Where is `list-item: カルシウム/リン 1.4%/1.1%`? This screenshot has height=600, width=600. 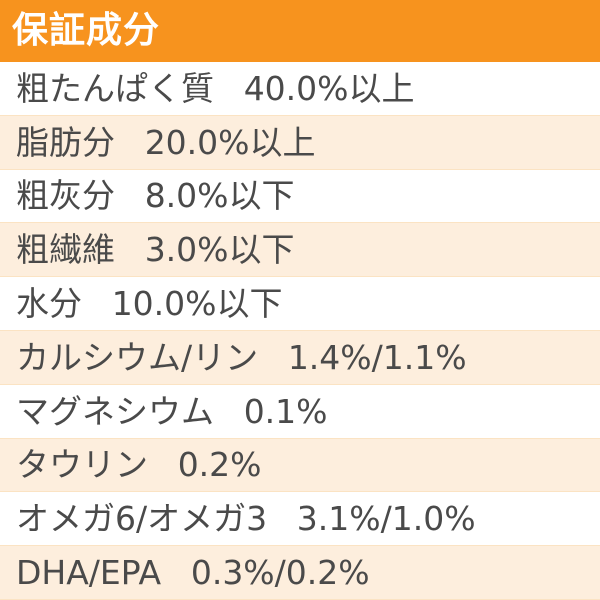
list-item: カルシウム/リン 1.4%/1.1% is located at coordinates (300, 357).